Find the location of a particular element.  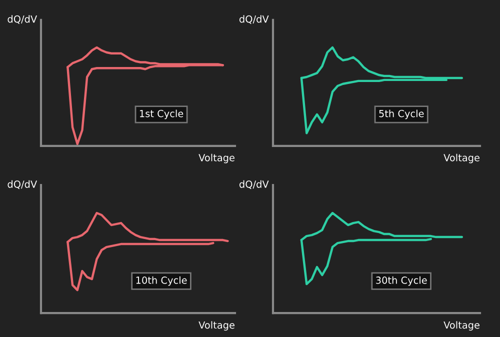

annotation: 30th Cycle is located at coordinates (401, 281).